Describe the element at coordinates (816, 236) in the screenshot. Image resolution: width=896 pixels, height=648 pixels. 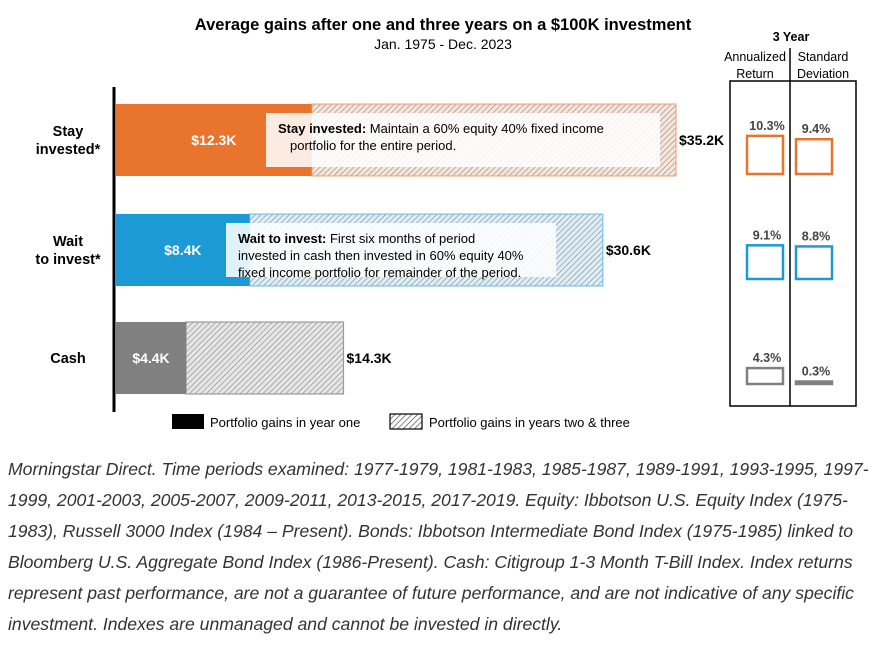
I see `std-deviation-label: 8.8%` at that location.